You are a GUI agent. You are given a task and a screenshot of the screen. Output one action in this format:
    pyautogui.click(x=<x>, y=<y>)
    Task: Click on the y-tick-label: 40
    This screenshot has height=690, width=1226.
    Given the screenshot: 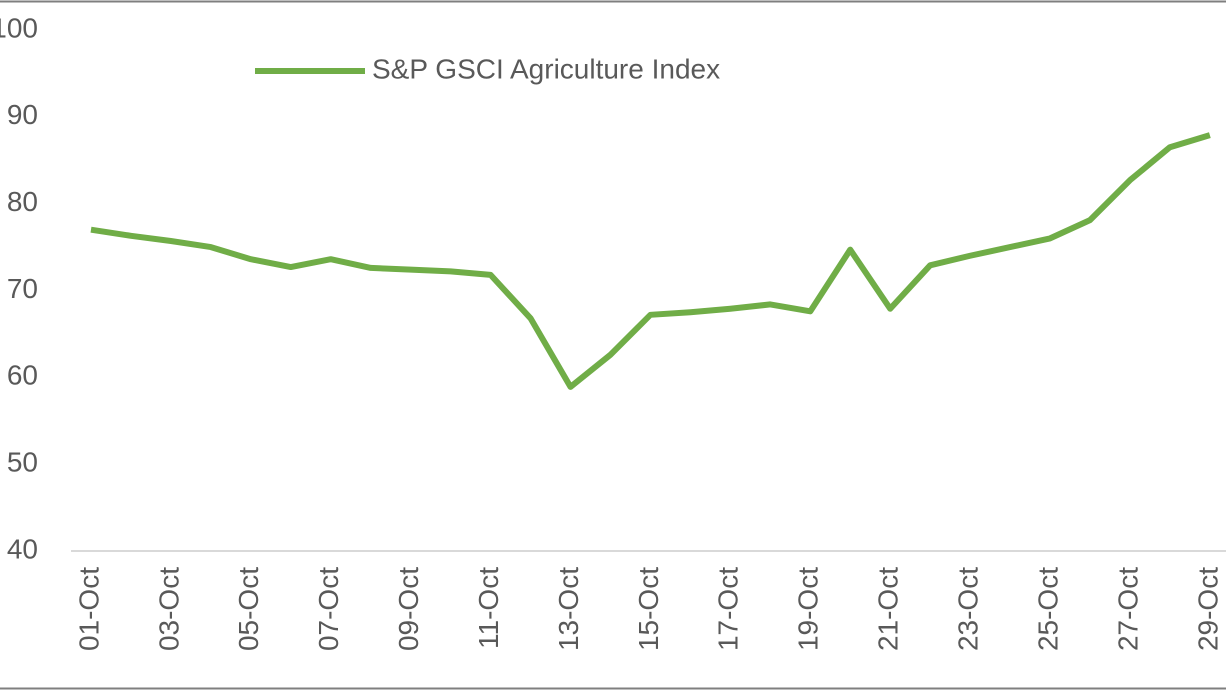 What is the action you would take?
    pyautogui.click(x=22, y=548)
    